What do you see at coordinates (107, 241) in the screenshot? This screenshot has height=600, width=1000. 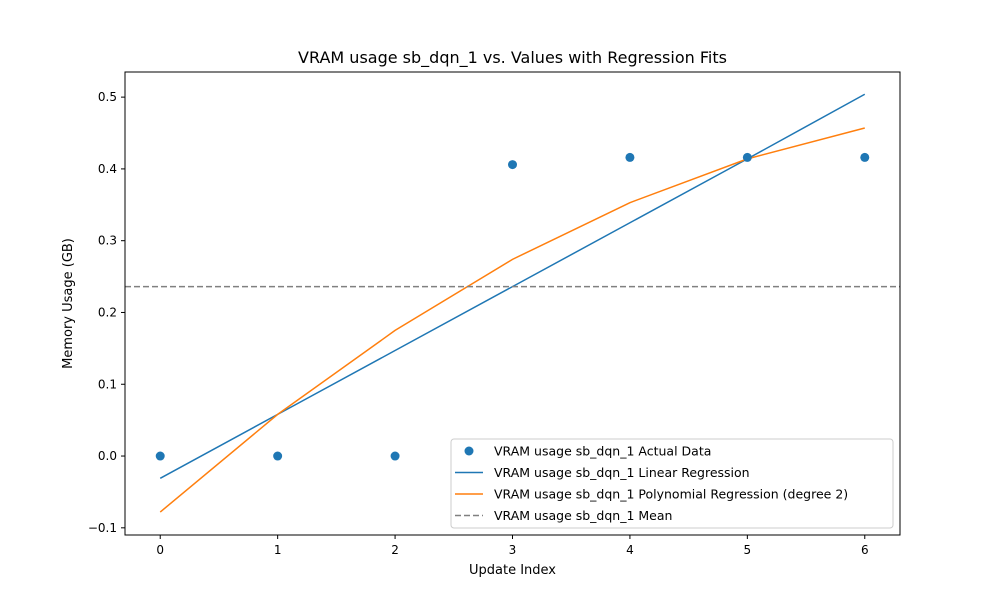 I see `y-tick-label: 0.3` at bounding box center [107, 241].